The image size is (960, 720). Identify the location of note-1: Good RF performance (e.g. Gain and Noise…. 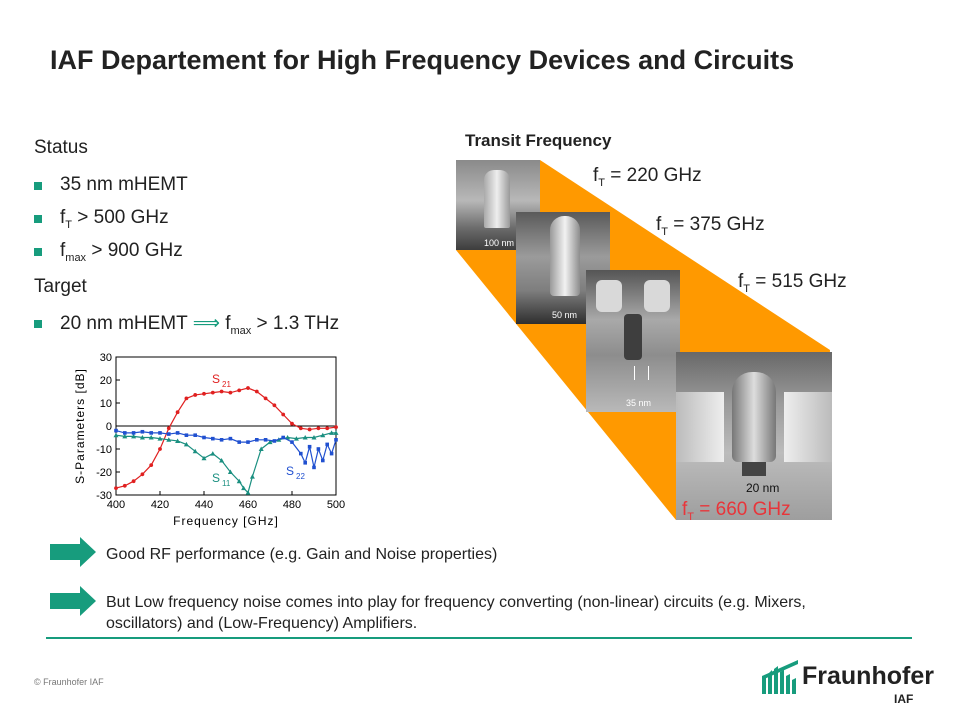
(302, 554).